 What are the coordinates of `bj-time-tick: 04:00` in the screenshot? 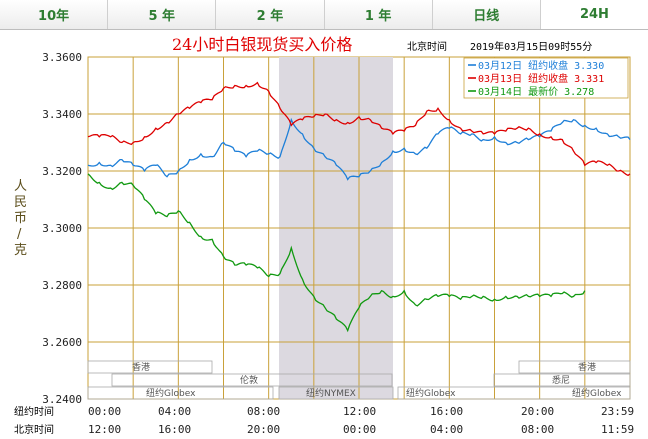 It's located at (446, 429).